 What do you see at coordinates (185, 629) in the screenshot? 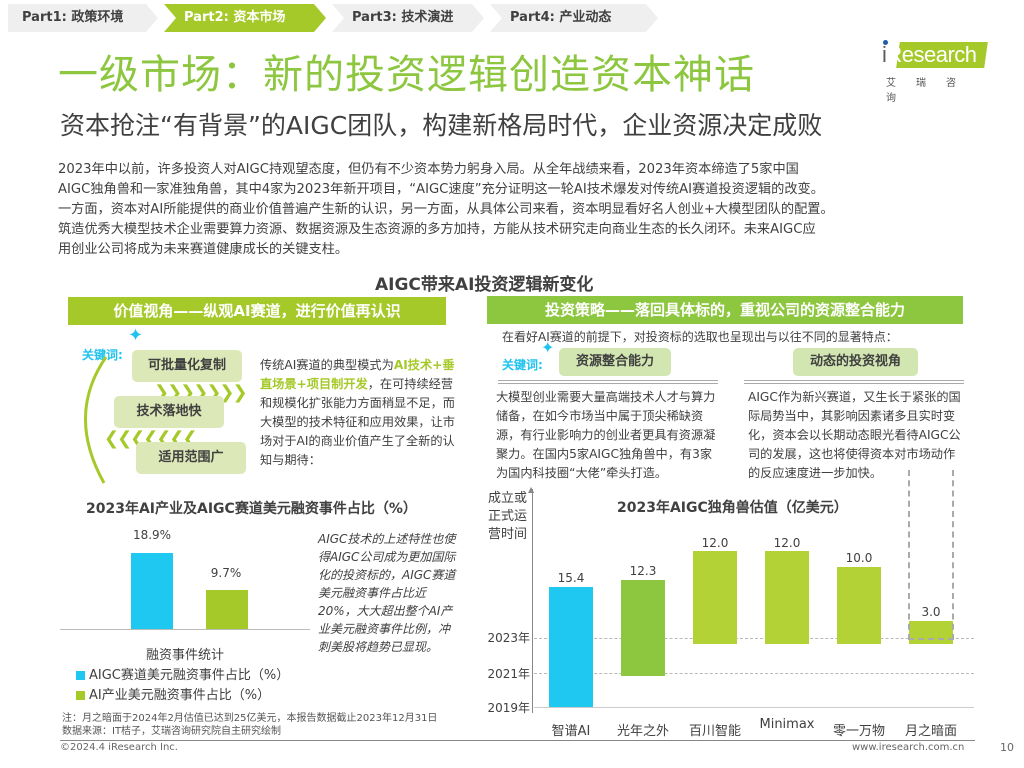
I see `x-axis` at bounding box center [185, 629].